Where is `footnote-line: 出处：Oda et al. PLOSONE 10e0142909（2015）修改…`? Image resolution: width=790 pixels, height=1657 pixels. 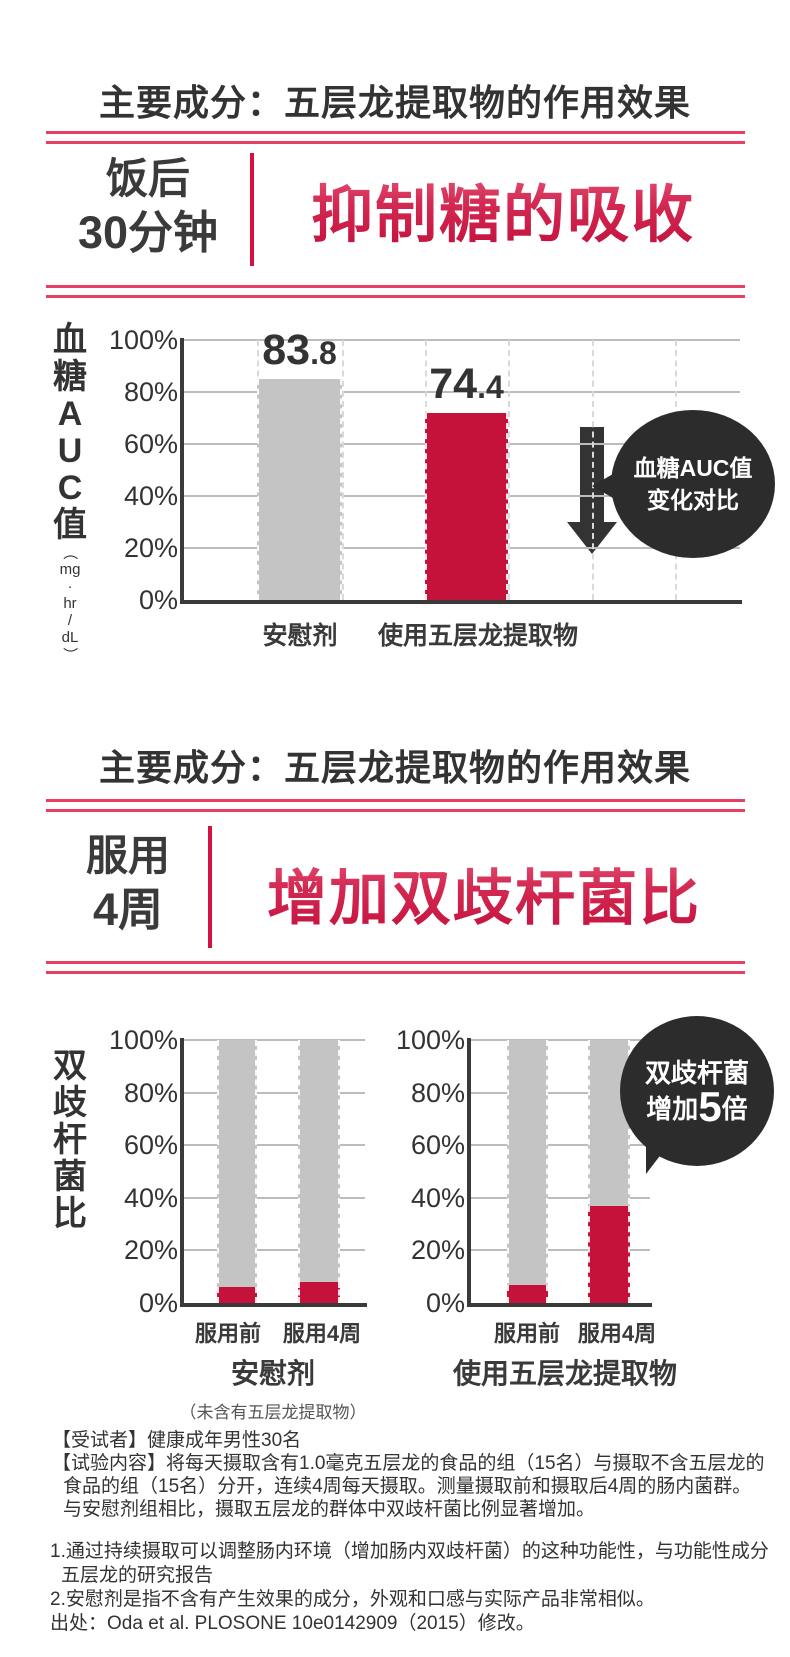
footnote-line: 出处：Oda et al. PLOSONE 10e0142909（2015）修改… is located at coordinates (292, 1623).